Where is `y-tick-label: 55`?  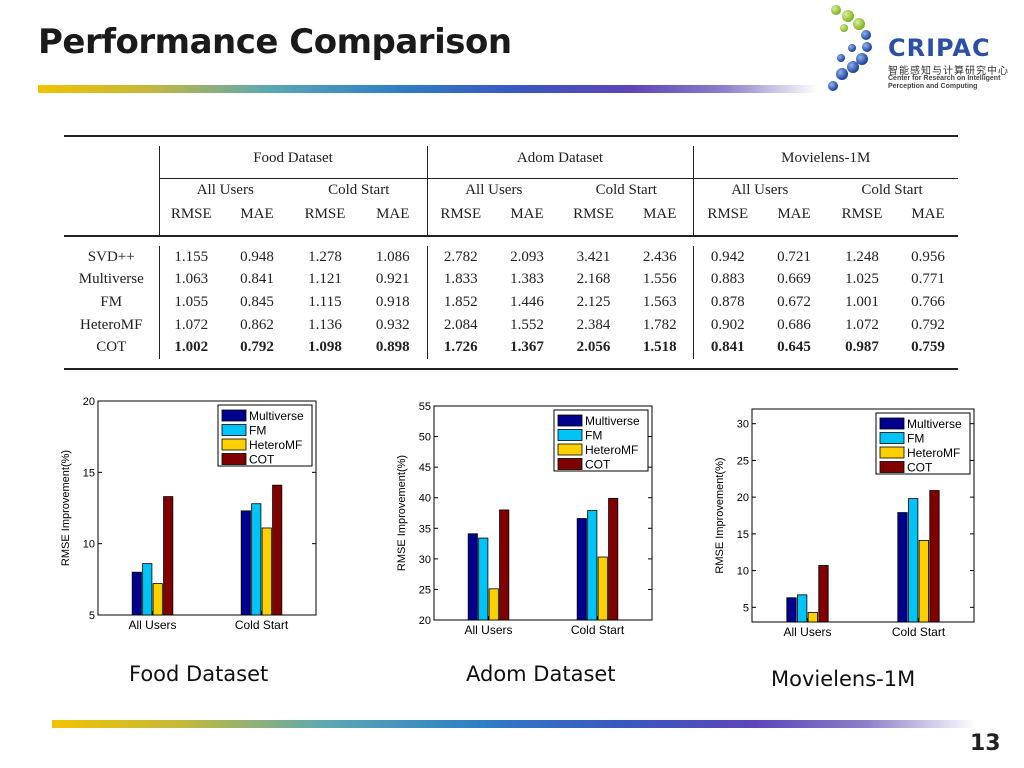 y-tick-label: 55 is located at coordinates (425, 407).